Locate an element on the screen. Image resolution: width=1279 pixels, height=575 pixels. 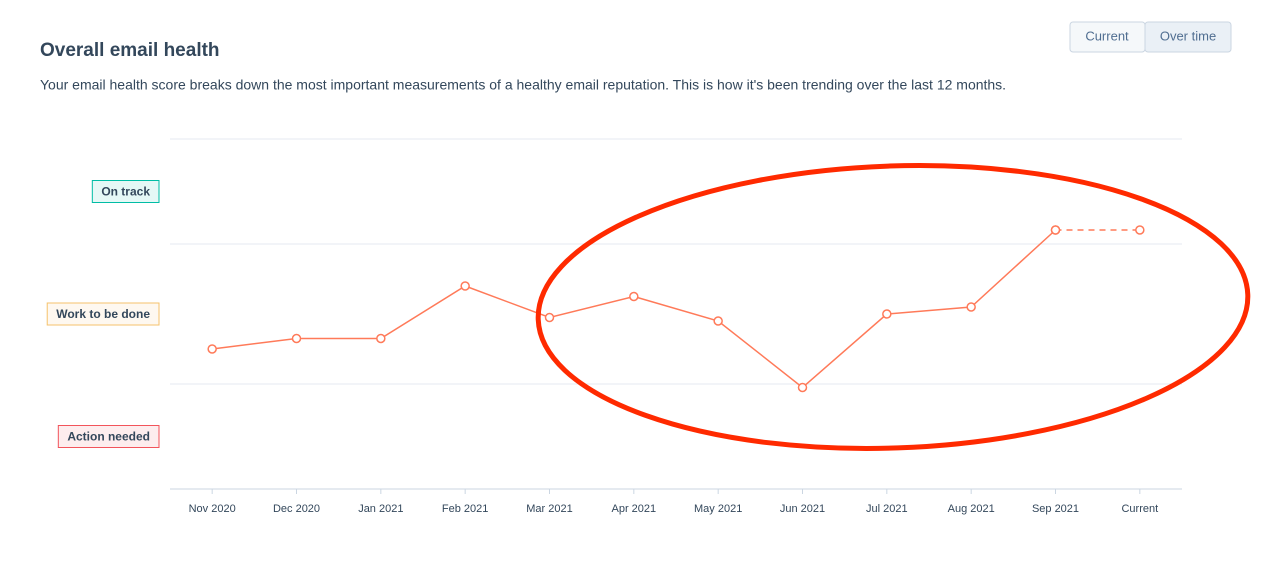
toggle: Current Over time is located at coordinates (1150, 37).